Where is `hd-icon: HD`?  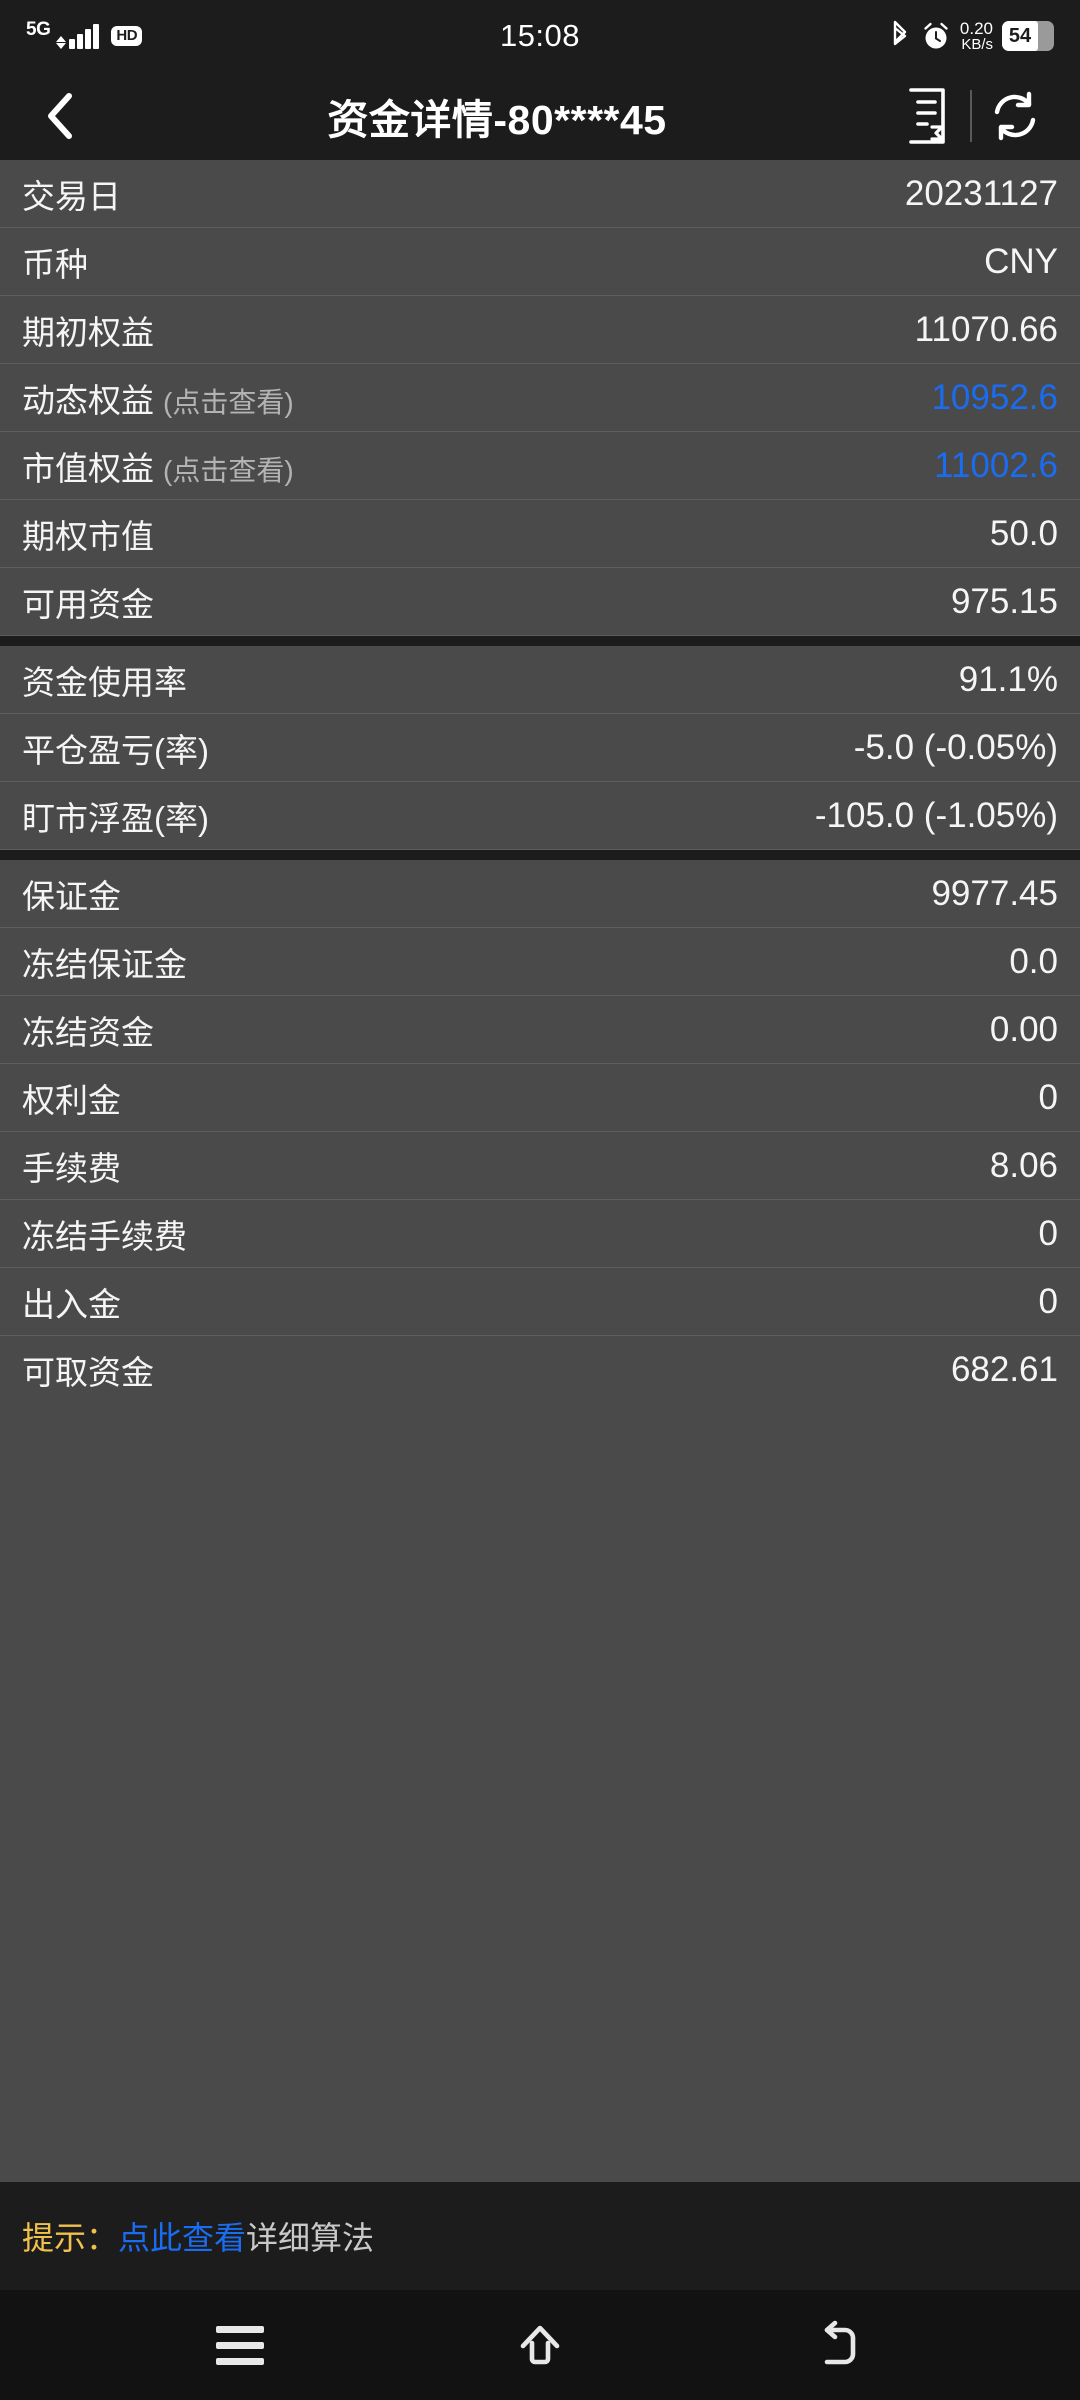
hd-icon: HD is located at coordinates (127, 36).